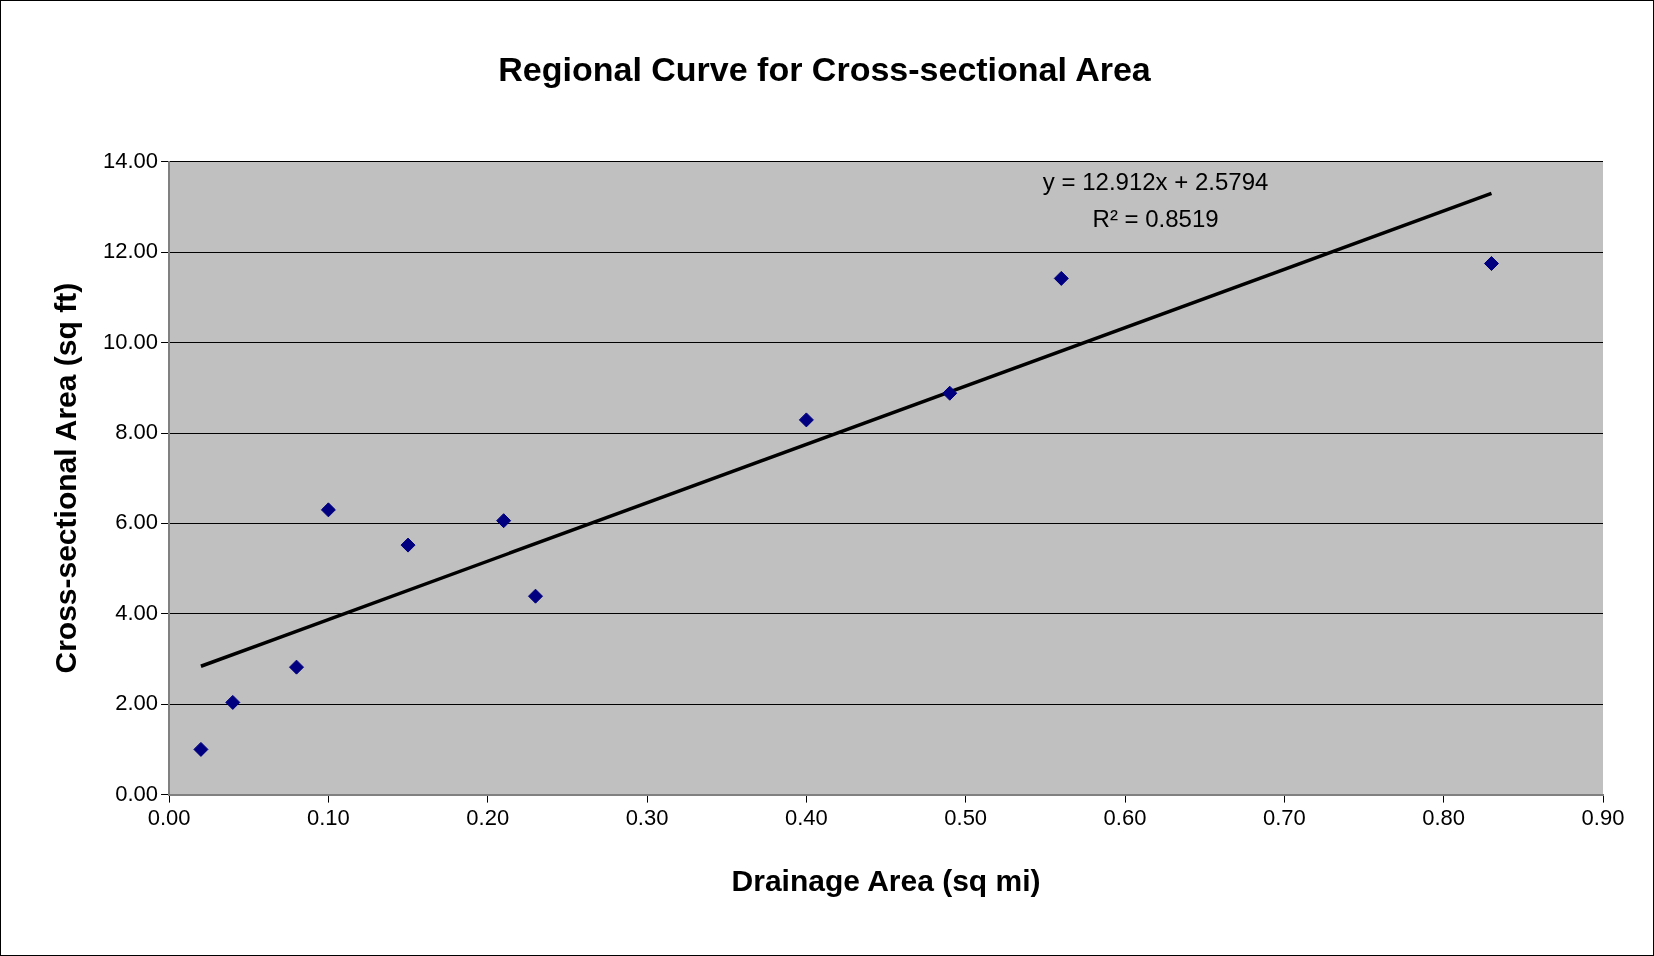 This screenshot has height=956, width=1654. Describe the element at coordinates (137, 793) in the screenshot. I see `y-tick-label: 0.00` at that location.